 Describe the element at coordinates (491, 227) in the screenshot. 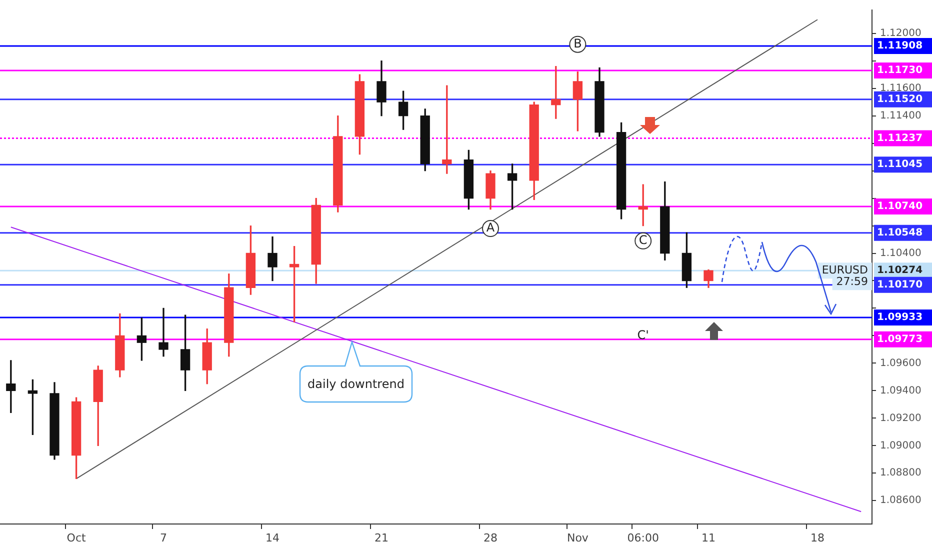

I see `annotation: A` at that location.